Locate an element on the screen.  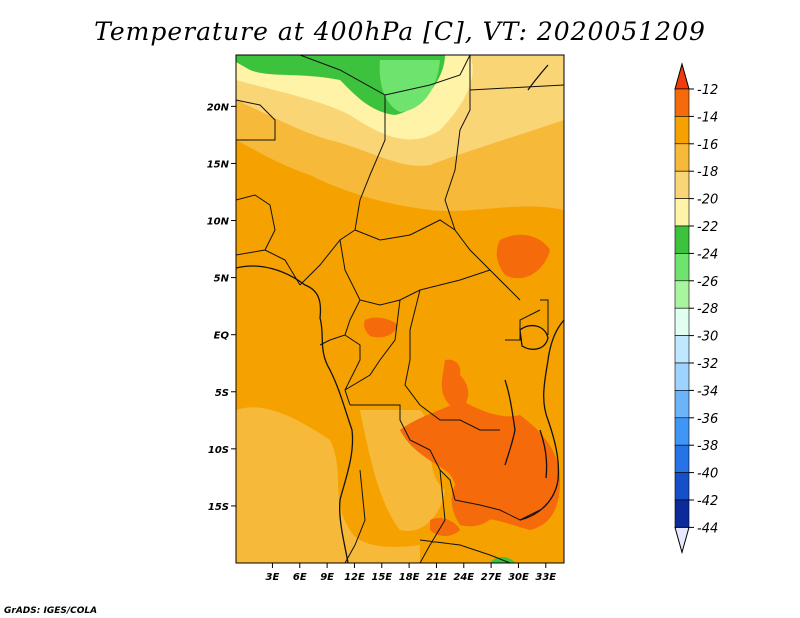
field-region-14-sw is located at coordinates (445, 527).